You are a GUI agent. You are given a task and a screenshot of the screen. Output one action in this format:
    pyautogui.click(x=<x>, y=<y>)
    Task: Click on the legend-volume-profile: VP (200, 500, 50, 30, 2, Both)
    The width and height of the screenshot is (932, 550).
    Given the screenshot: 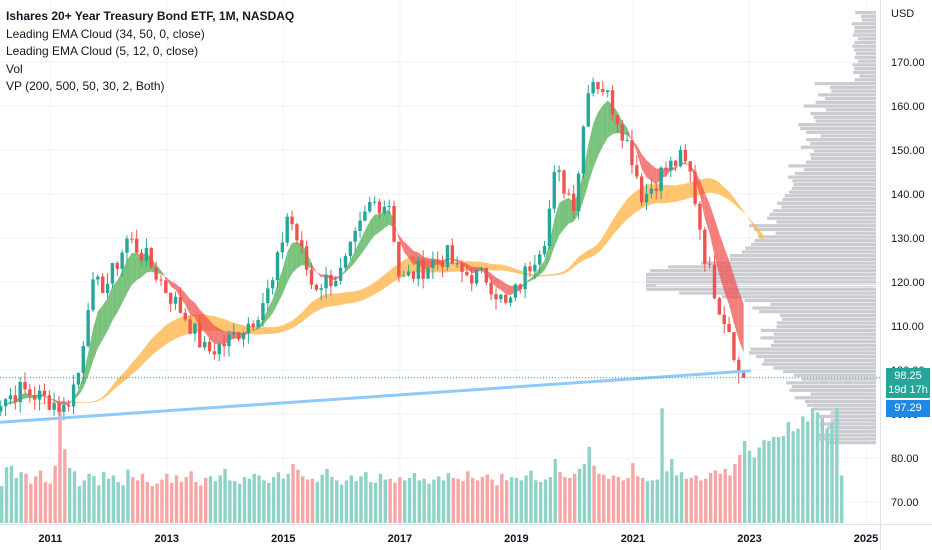 What is the action you would take?
    pyautogui.click(x=85, y=86)
    